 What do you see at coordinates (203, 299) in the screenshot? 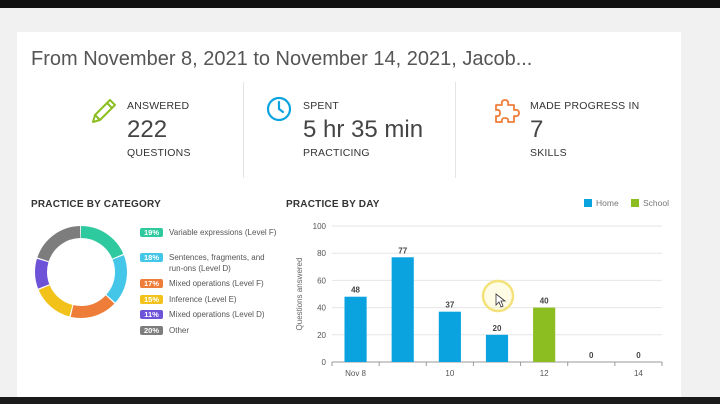
I see `category-label: Inference (Level E)` at bounding box center [203, 299].